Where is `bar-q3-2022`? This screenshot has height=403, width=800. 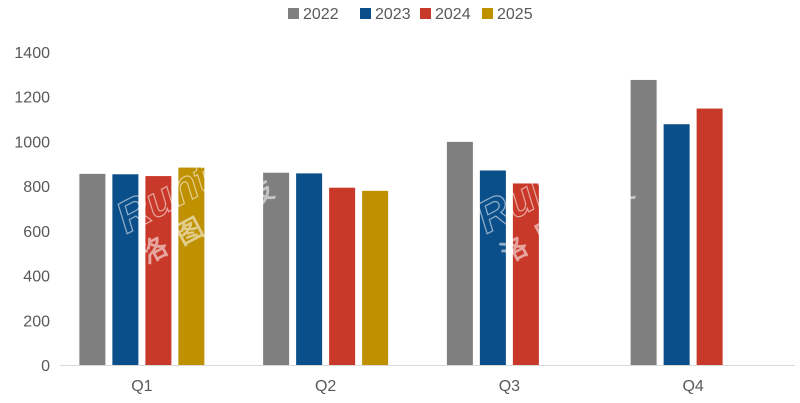
bar-q3-2022 is located at coordinates (459, 253).